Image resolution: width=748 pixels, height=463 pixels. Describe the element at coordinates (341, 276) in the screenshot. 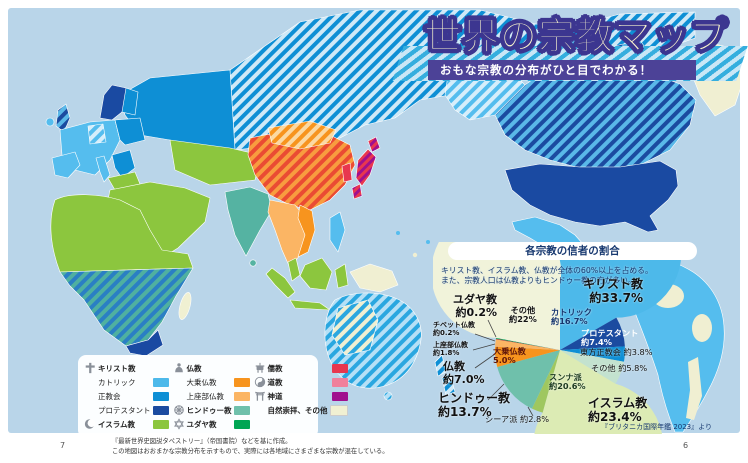

I see `region-sulawesi` at that location.